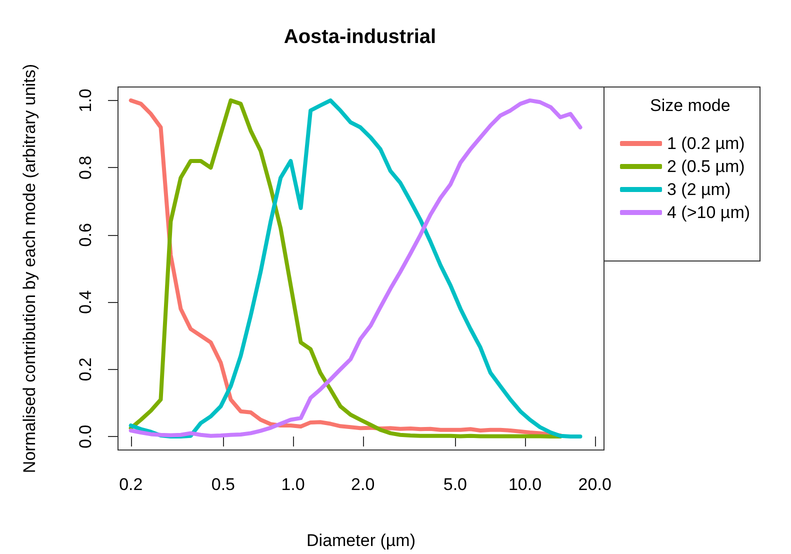 The width and height of the screenshot is (791, 554). I want to click on y-tick-label: 1.0, so click(85, 100).